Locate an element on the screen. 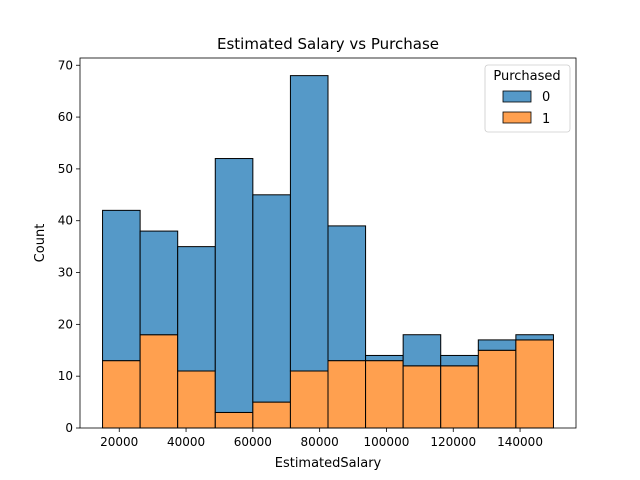  x-tick-label: 40000 is located at coordinates (186, 442).